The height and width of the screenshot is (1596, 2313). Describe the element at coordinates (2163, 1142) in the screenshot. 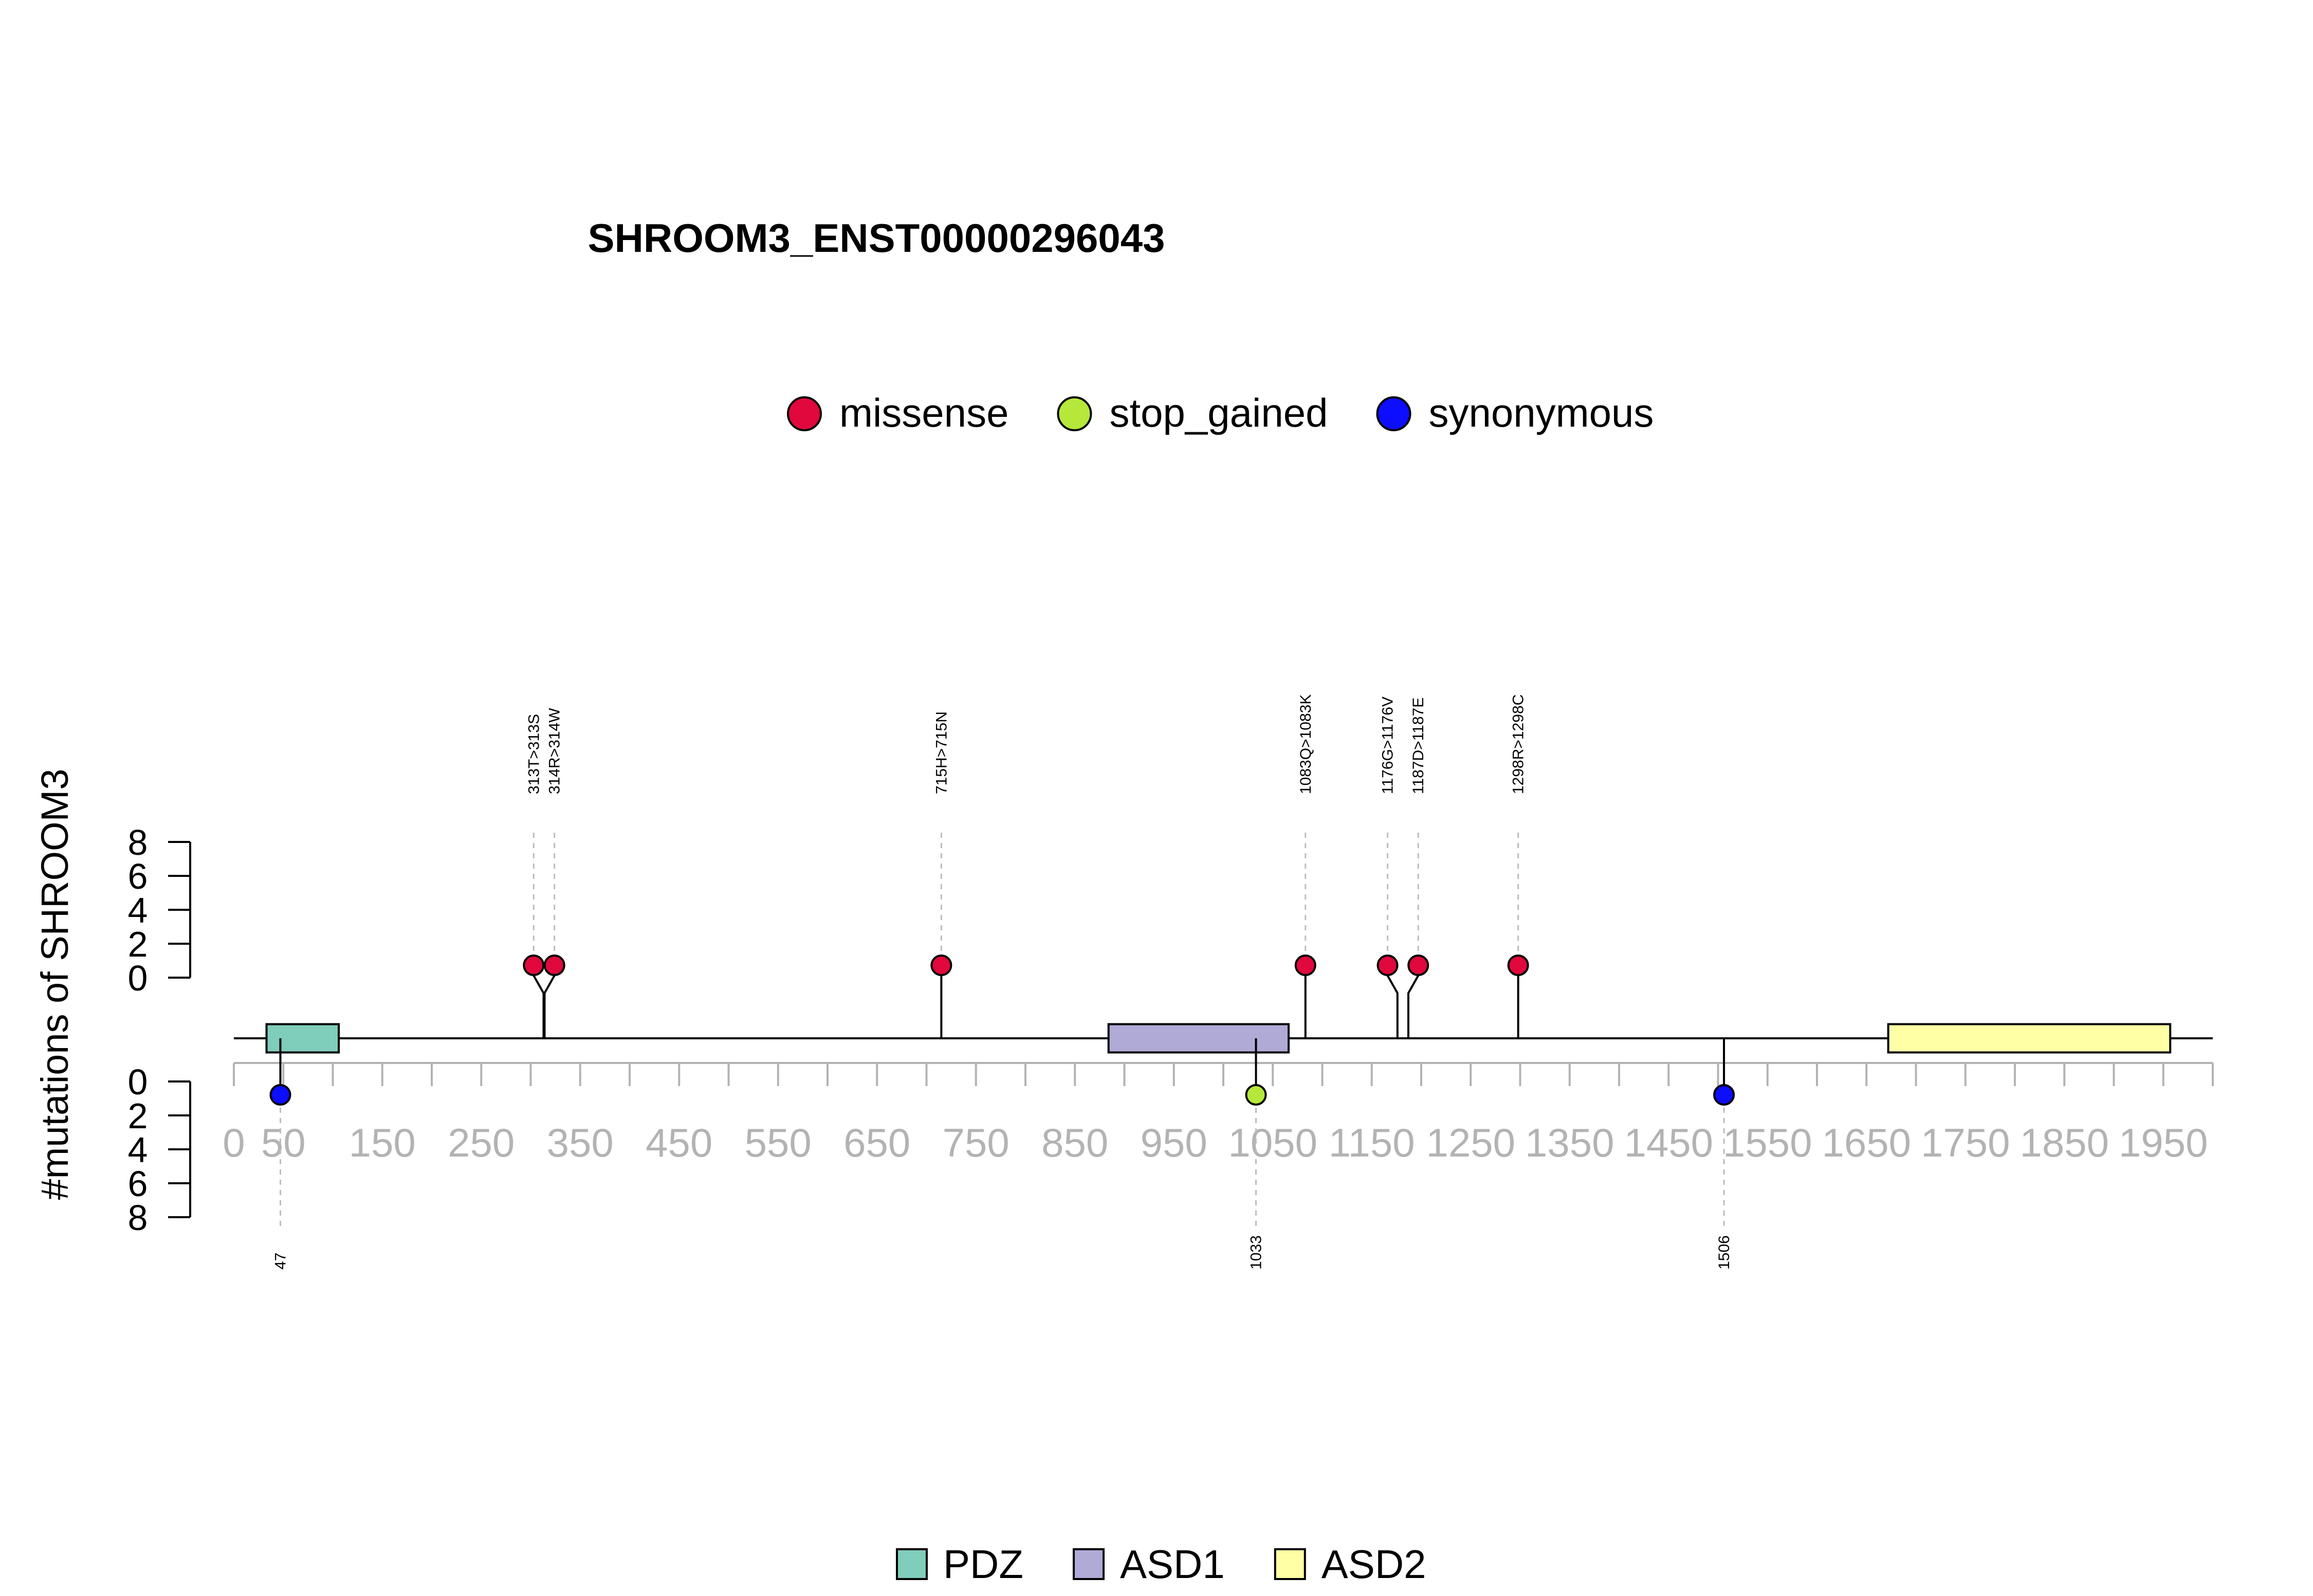

I see `x-axis-tick-label: 1950` at that location.